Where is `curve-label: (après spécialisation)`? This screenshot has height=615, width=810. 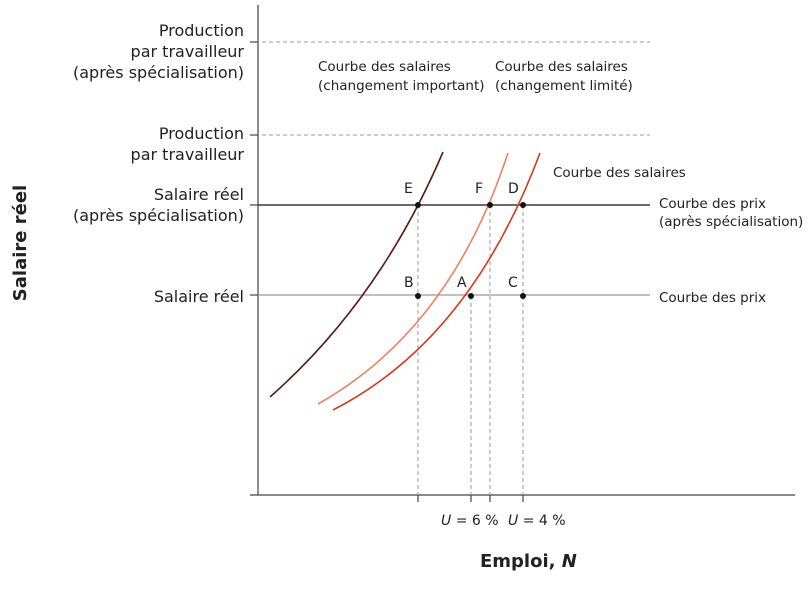 curve-label: (après spécialisation) is located at coordinates (731, 222).